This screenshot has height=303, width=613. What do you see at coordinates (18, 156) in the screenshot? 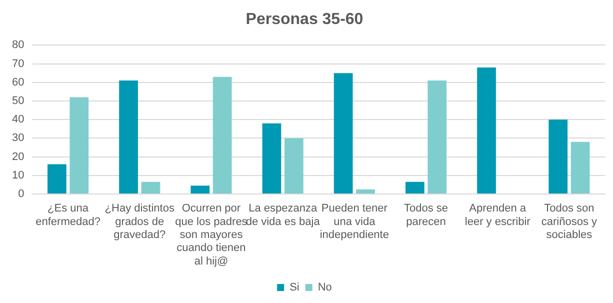
I see `y-tick-label: 20` at bounding box center [18, 156].